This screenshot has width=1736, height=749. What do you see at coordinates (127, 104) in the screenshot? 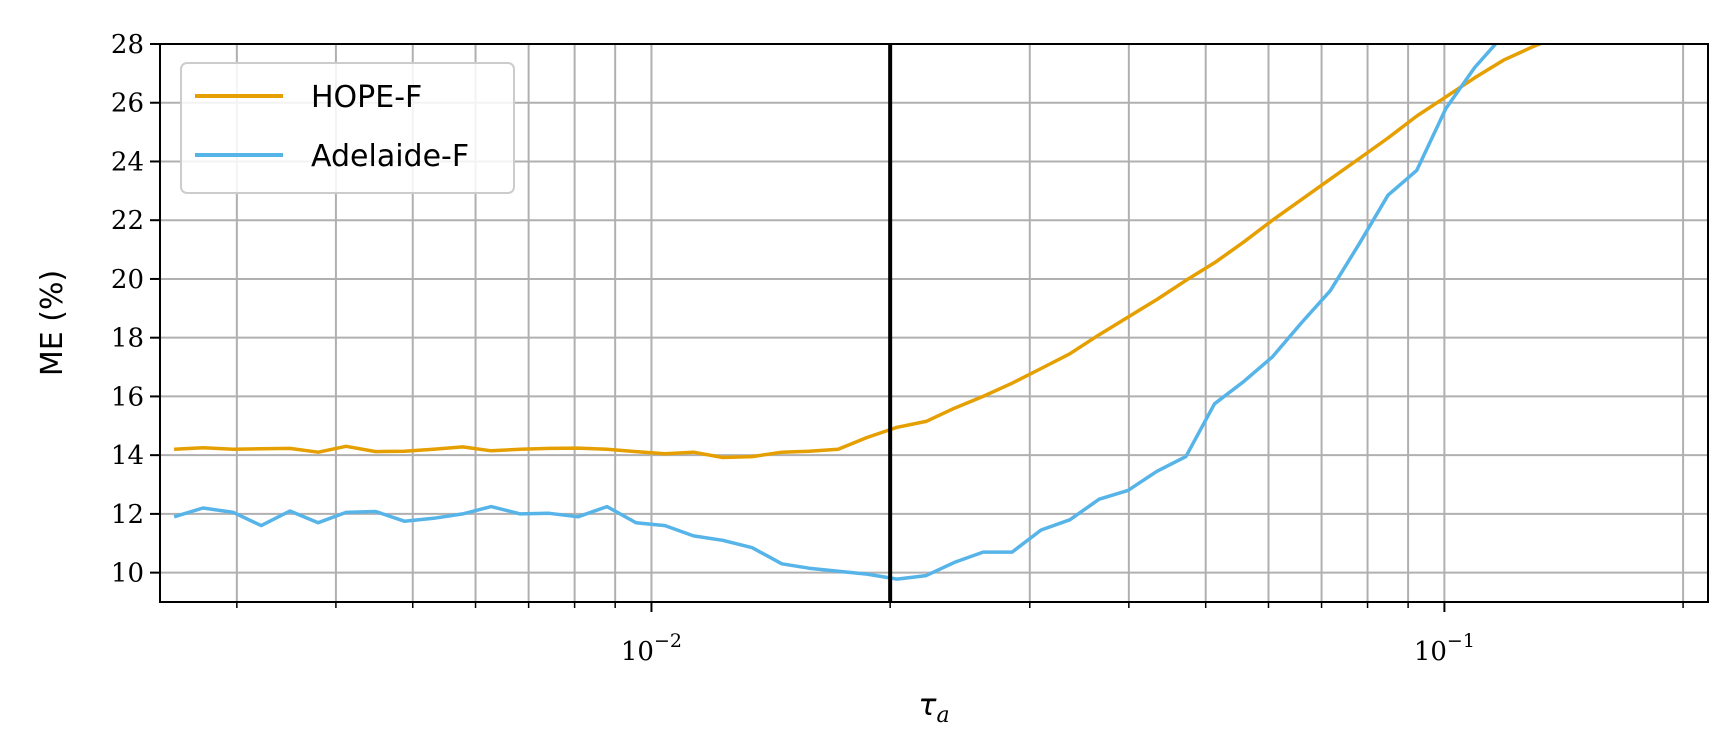
I see `y-tick-label: 26` at bounding box center [127, 104].